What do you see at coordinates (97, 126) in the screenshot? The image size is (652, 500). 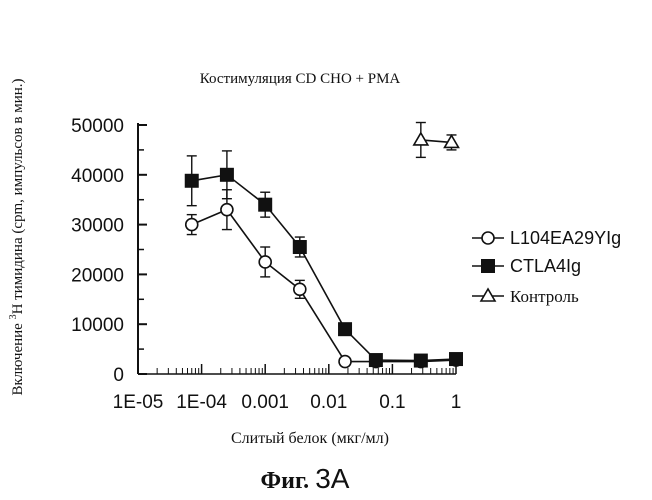 I see `y-tick-label: 50000` at bounding box center [97, 126].